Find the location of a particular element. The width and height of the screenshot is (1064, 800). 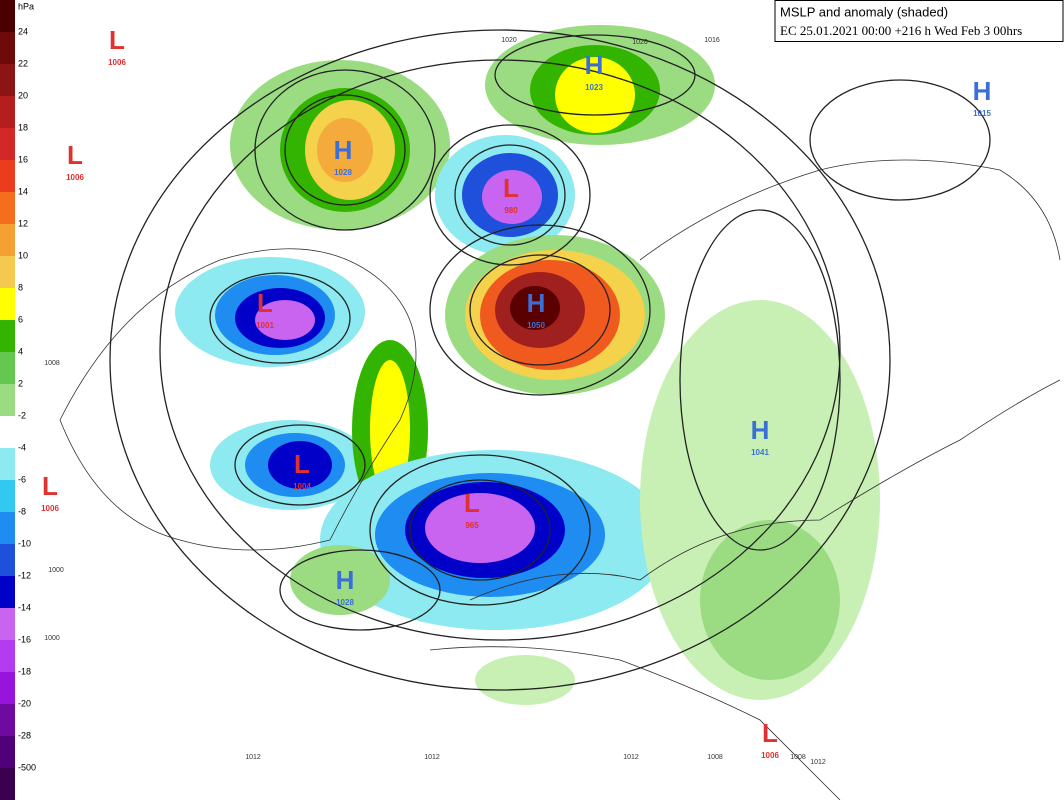

colorbar-label: 4 is located at coordinates (20, 351).